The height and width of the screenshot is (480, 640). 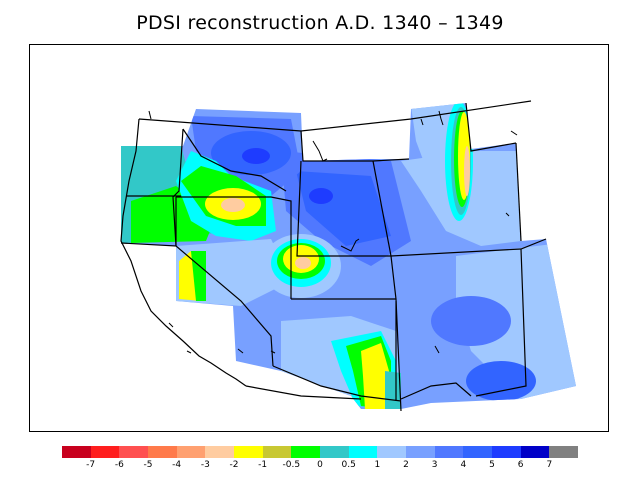 What do you see at coordinates (348, 465) in the screenshot?
I see `colorbar-tick-label: 0.5` at bounding box center [348, 465].